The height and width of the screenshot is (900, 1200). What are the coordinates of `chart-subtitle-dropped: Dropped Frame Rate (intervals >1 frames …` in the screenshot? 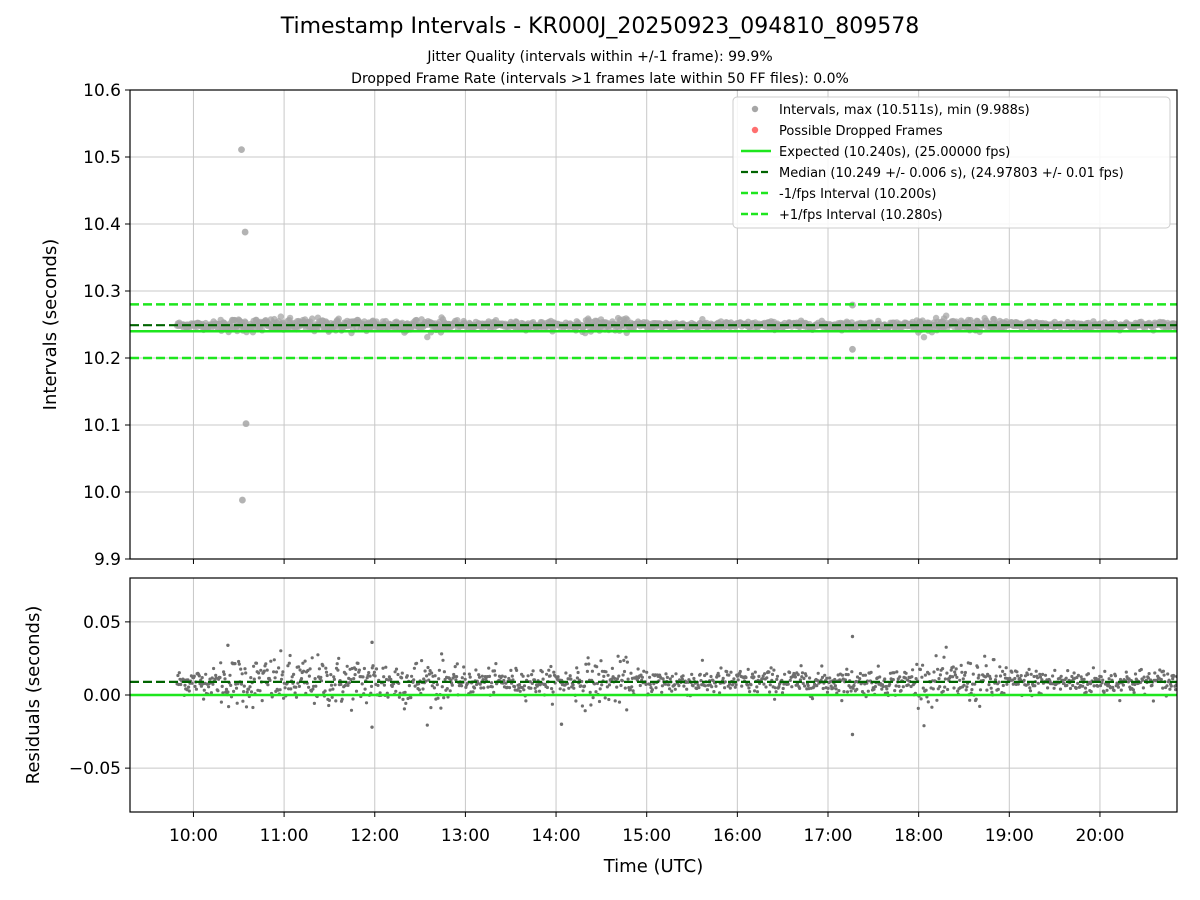 It's located at (600, 79).